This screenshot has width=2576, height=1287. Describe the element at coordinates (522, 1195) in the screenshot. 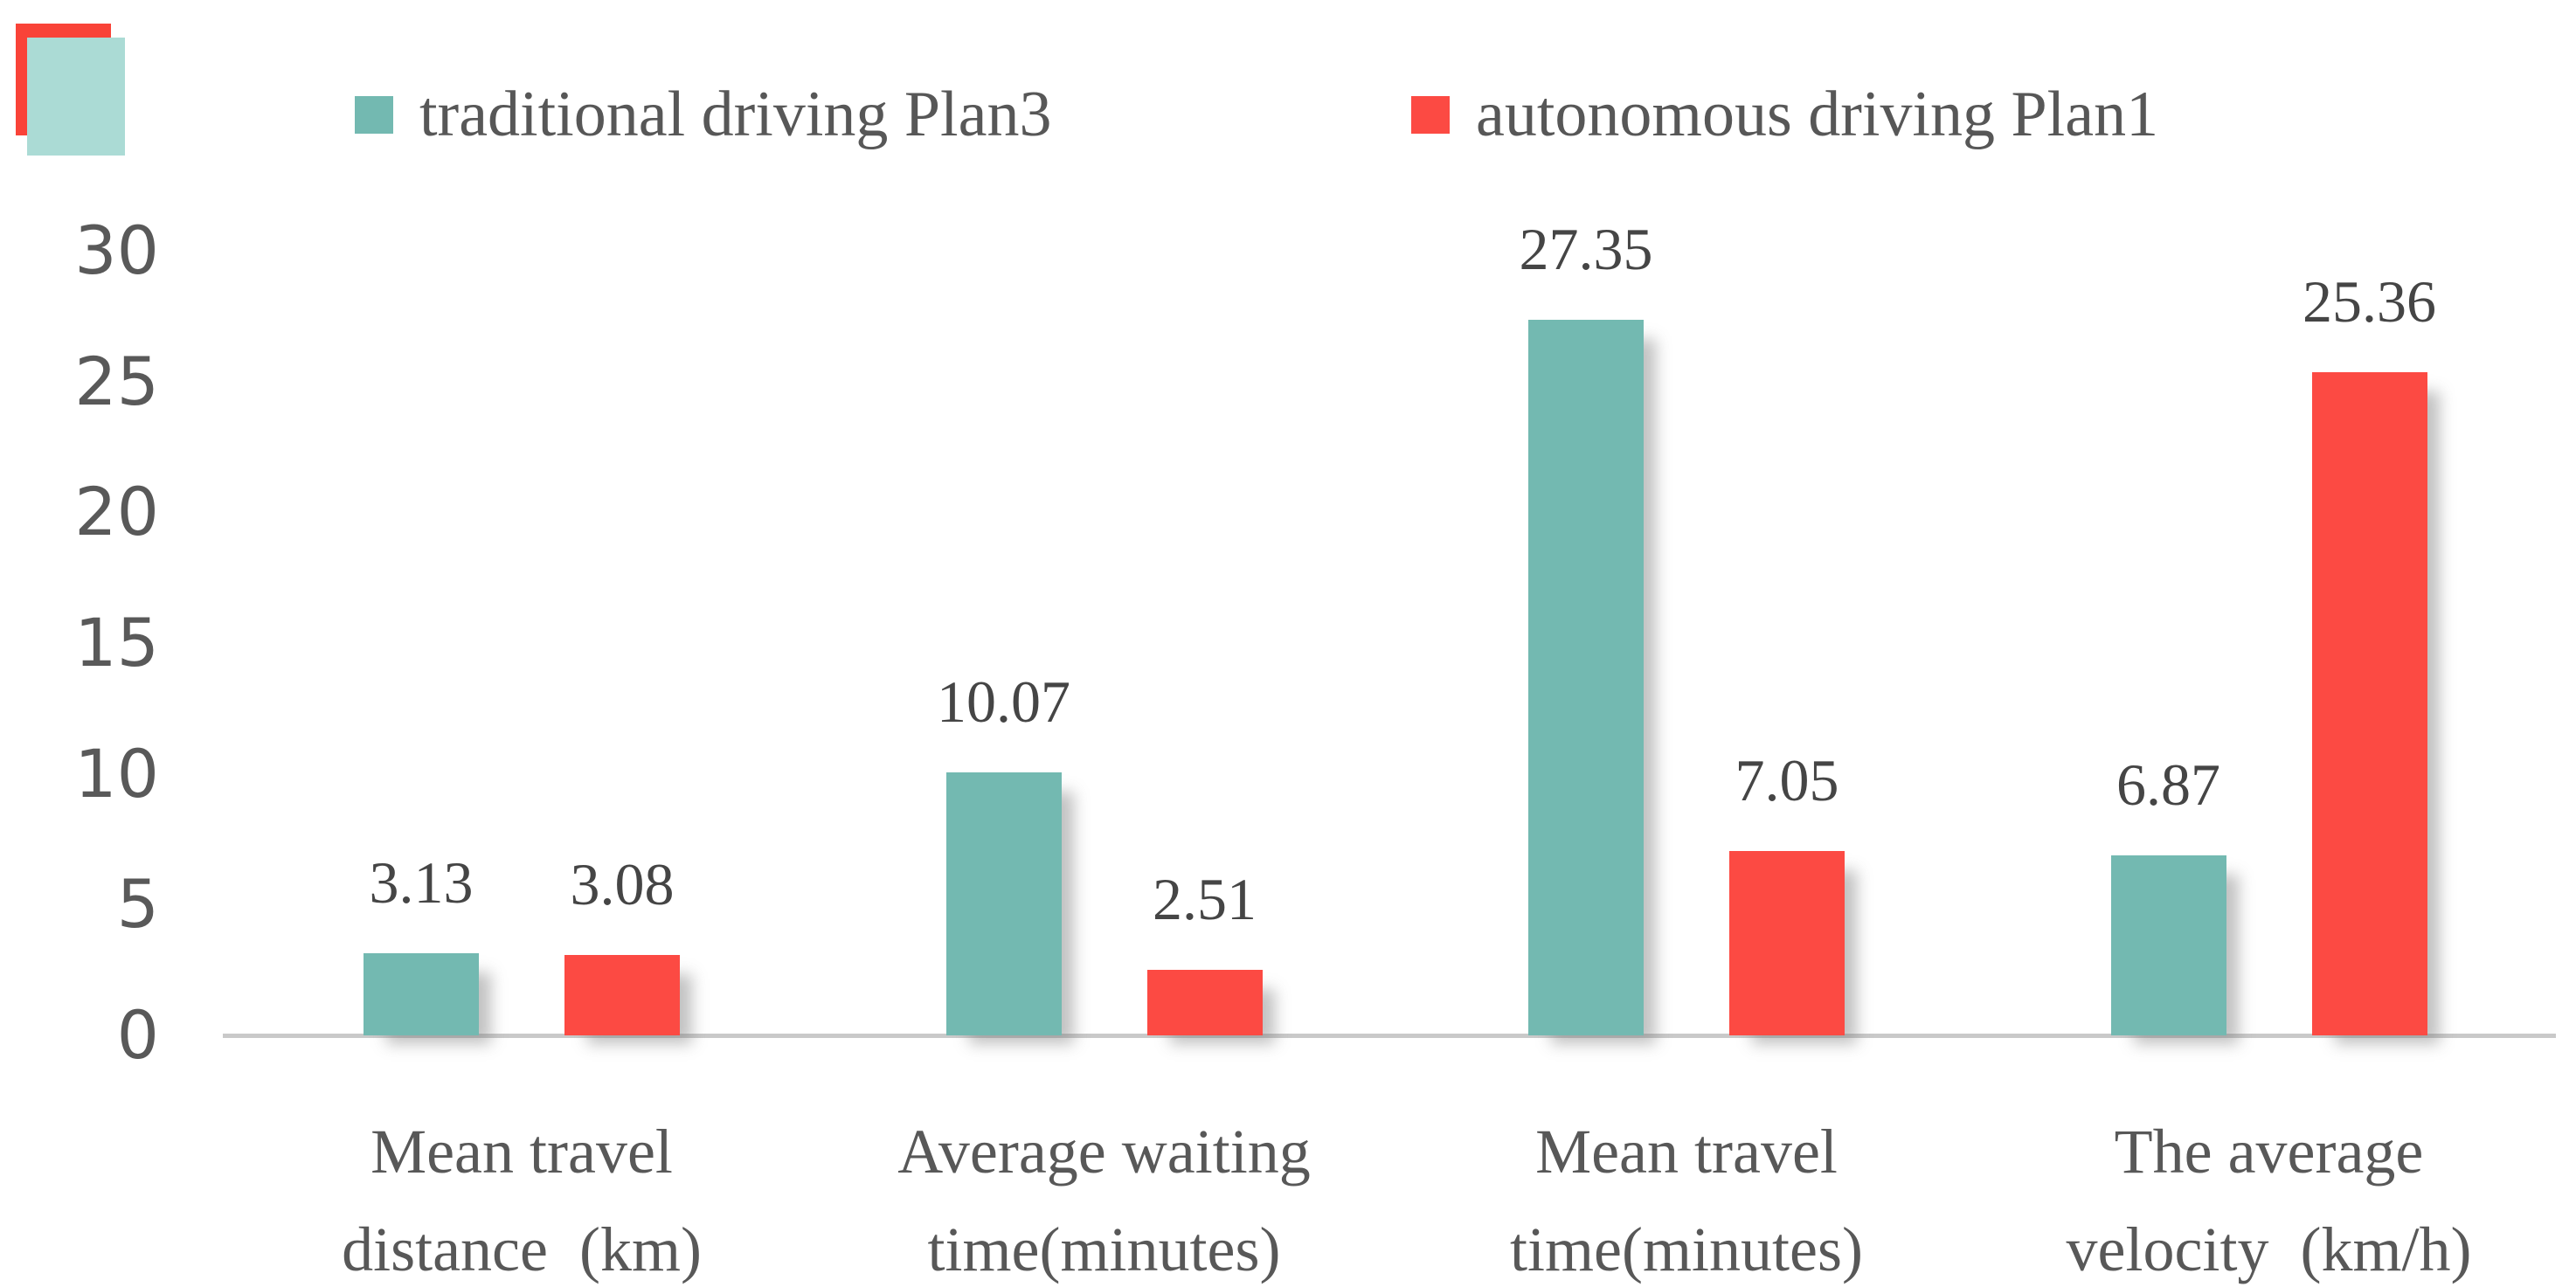

I see `x-category-label-1: Mean travel distance (km)` at that location.